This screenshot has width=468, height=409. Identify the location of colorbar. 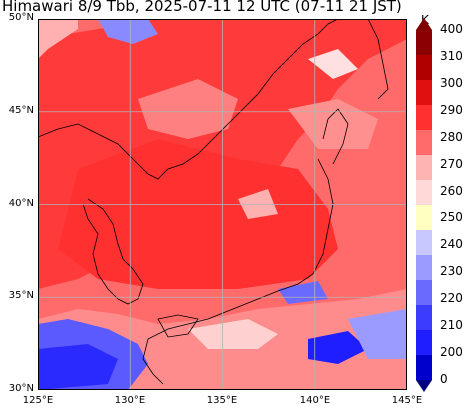
(424, 205).